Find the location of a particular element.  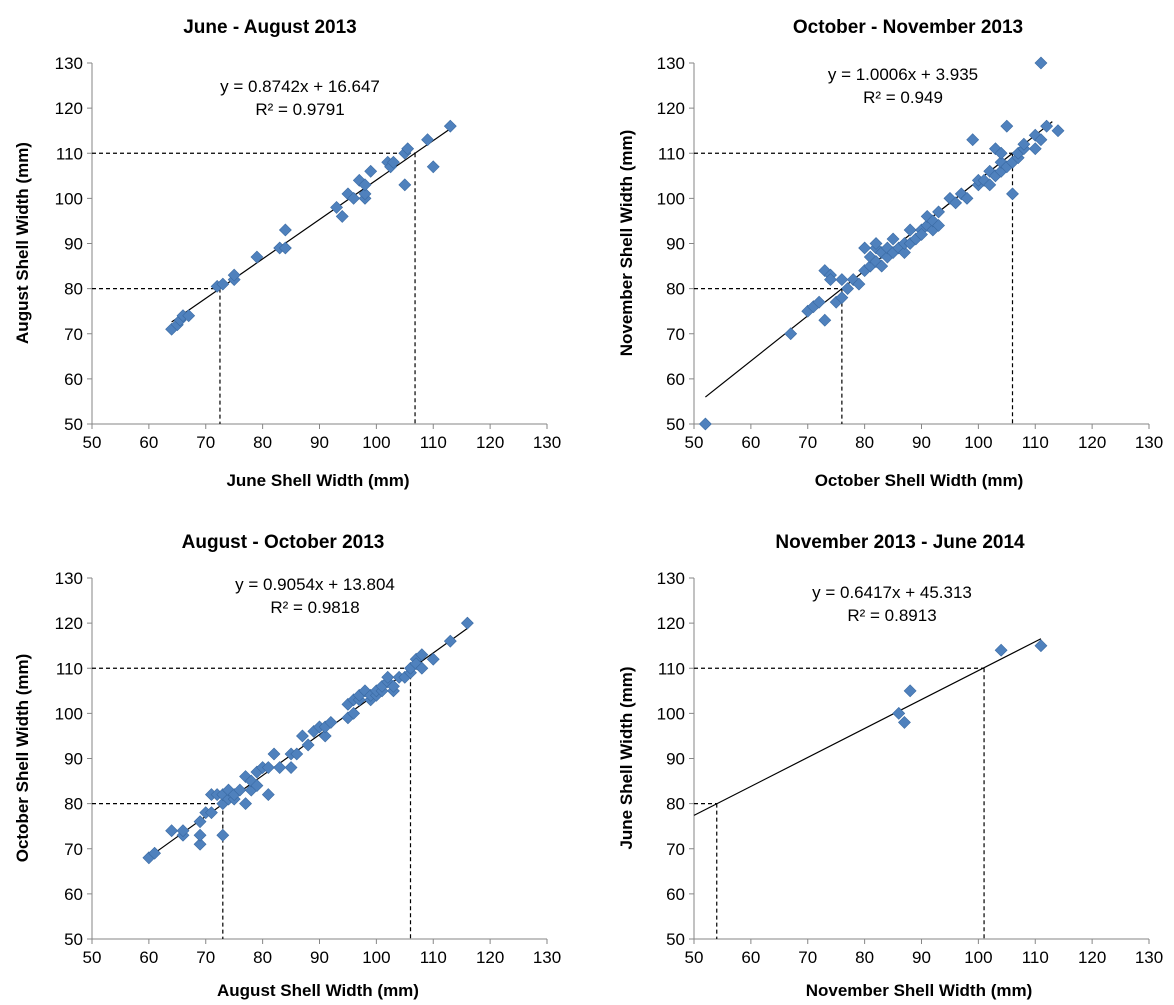

r-squared-label: R² = 0.949 is located at coordinates (903, 97).